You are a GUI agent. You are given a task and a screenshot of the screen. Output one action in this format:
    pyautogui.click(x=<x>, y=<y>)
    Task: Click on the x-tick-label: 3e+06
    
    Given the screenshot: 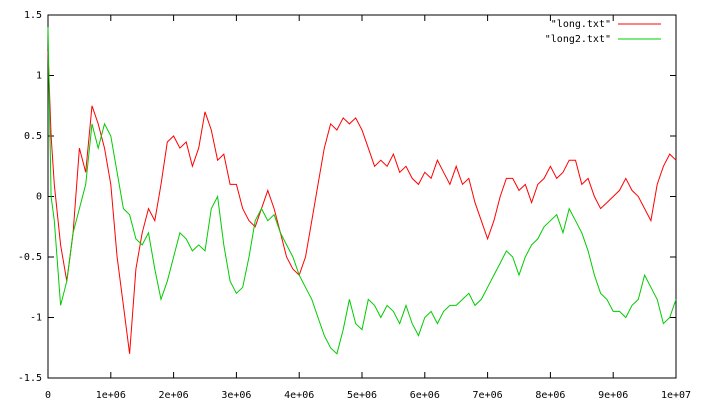 What is the action you would take?
    pyautogui.click(x=236, y=395)
    